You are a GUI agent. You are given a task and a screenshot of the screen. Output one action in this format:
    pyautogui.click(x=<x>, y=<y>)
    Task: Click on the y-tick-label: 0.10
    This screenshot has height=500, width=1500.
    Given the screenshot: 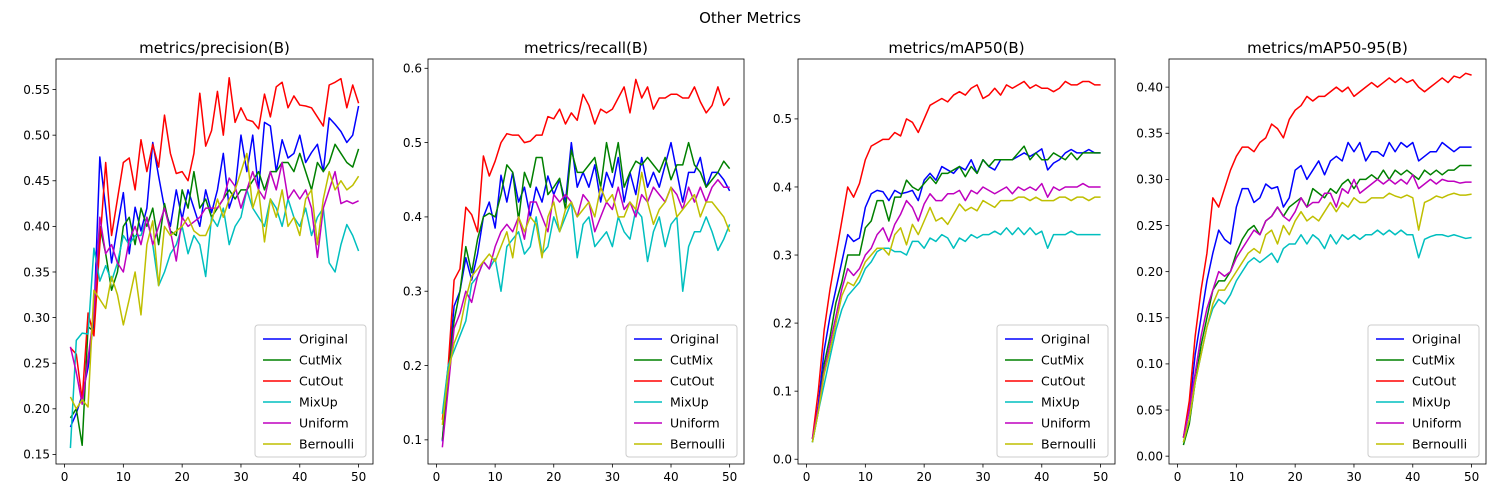 What is the action you would take?
    pyautogui.click(x=1149, y=364)
    